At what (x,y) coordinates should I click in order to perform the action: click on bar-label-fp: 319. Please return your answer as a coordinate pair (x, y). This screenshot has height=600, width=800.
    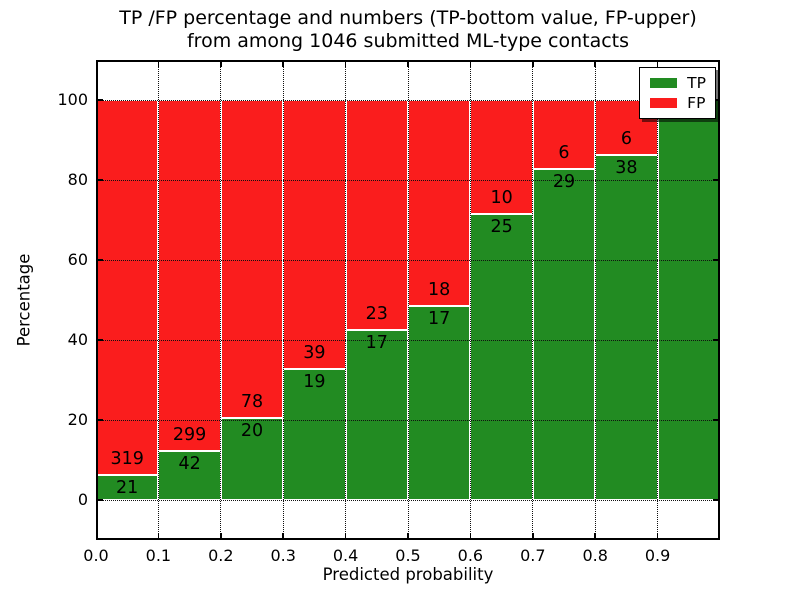
    Looking at the image, I should click on (127, 459).